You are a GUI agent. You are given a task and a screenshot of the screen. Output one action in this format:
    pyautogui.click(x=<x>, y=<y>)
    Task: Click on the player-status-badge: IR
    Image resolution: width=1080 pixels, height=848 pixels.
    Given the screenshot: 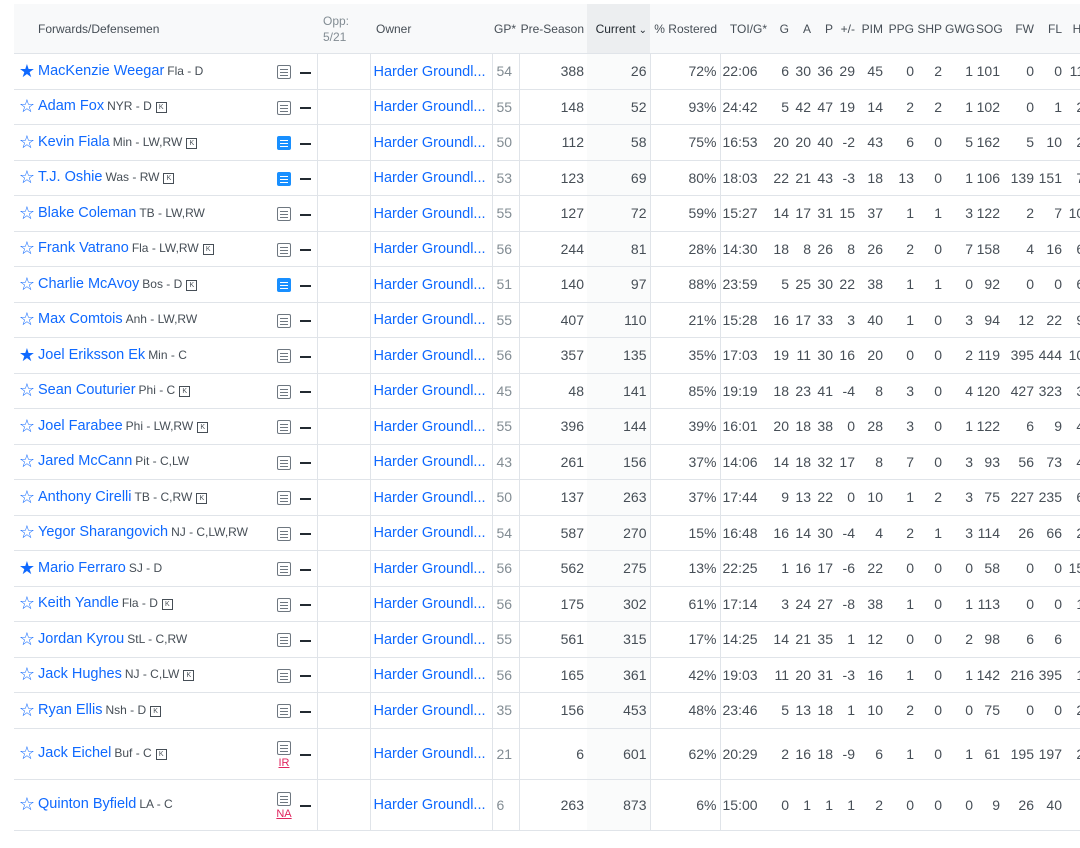 What is the action you would take?
    pyautogui.click(x=284, y=762)
    